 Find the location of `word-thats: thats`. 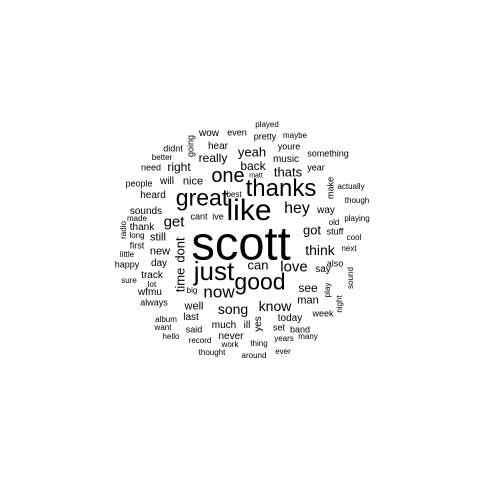

word-thats: thats is located at coordinates (288, 172).